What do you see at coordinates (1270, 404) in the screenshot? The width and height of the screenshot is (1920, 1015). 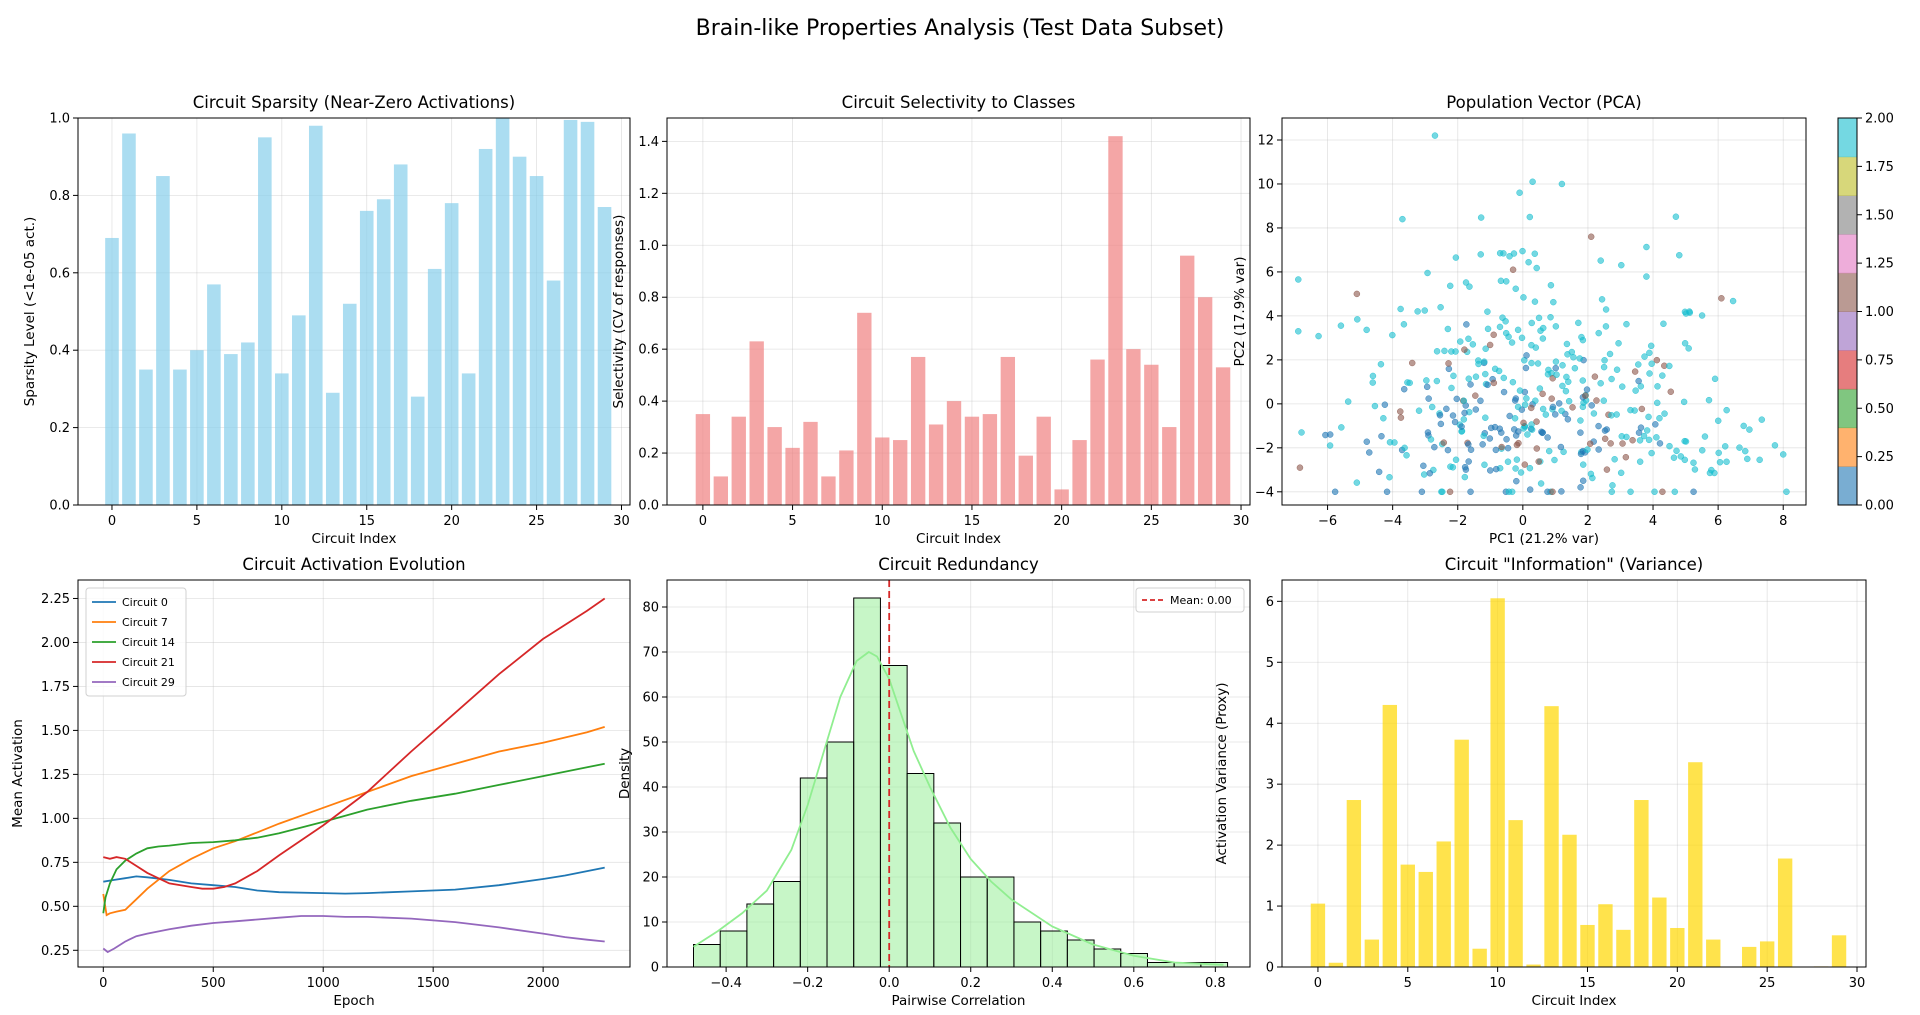 I see `y-tick-label: 0` at bounding box center [1270, 404].